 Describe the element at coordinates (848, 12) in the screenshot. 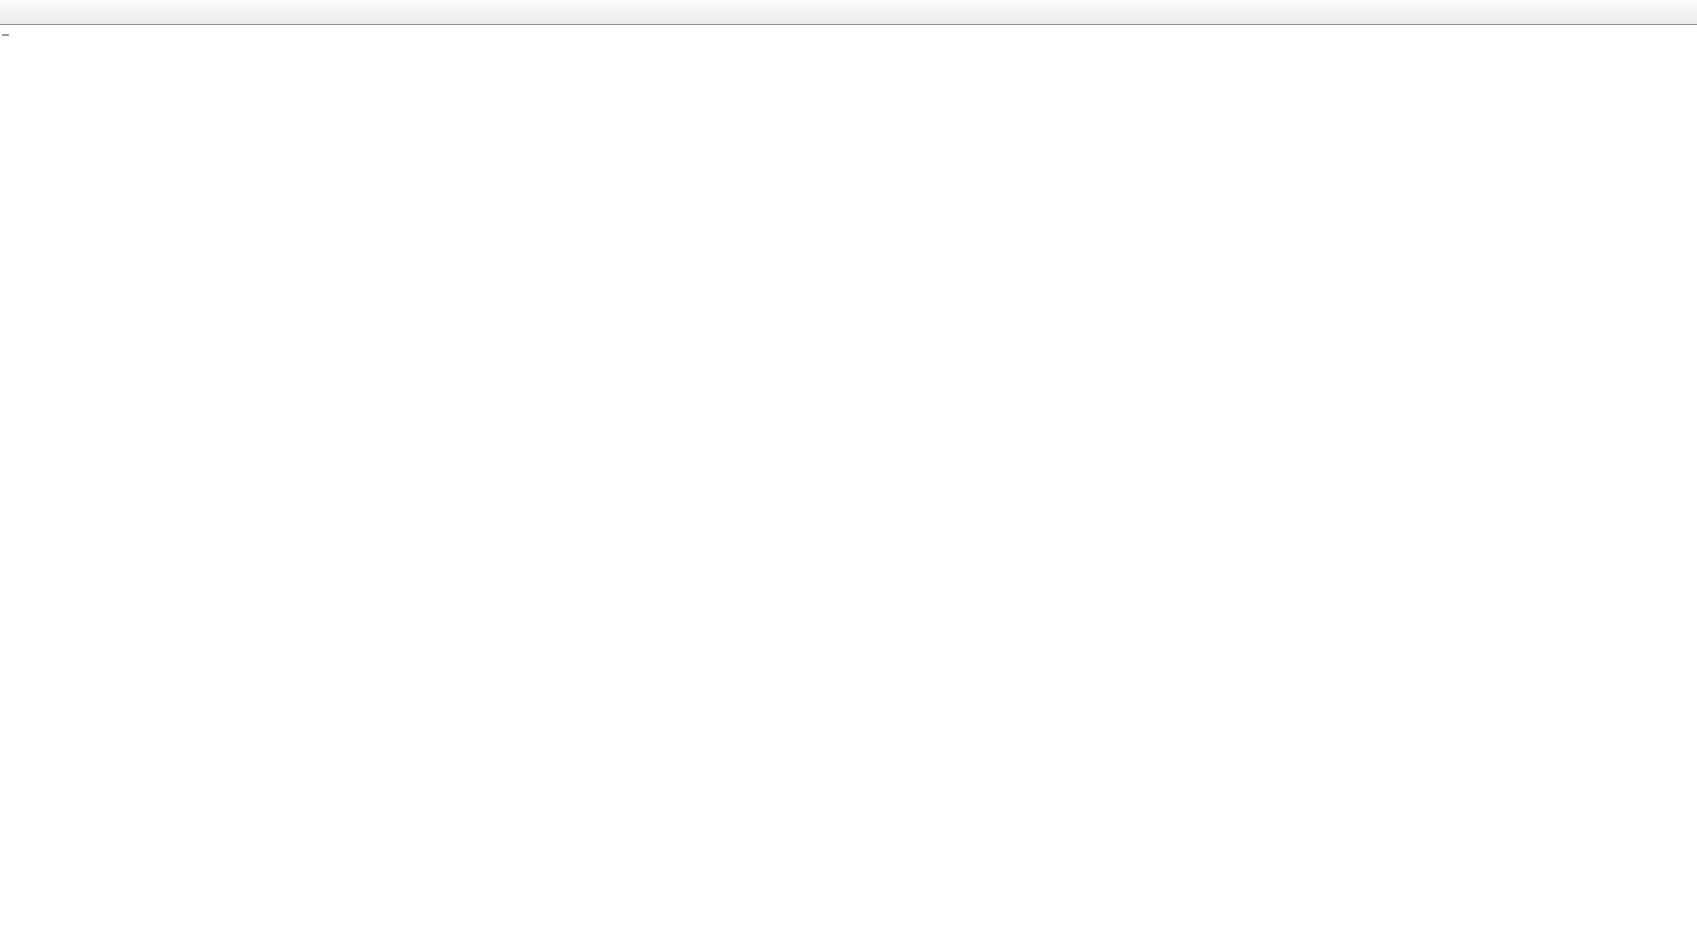

I see `toolbar` at that location.